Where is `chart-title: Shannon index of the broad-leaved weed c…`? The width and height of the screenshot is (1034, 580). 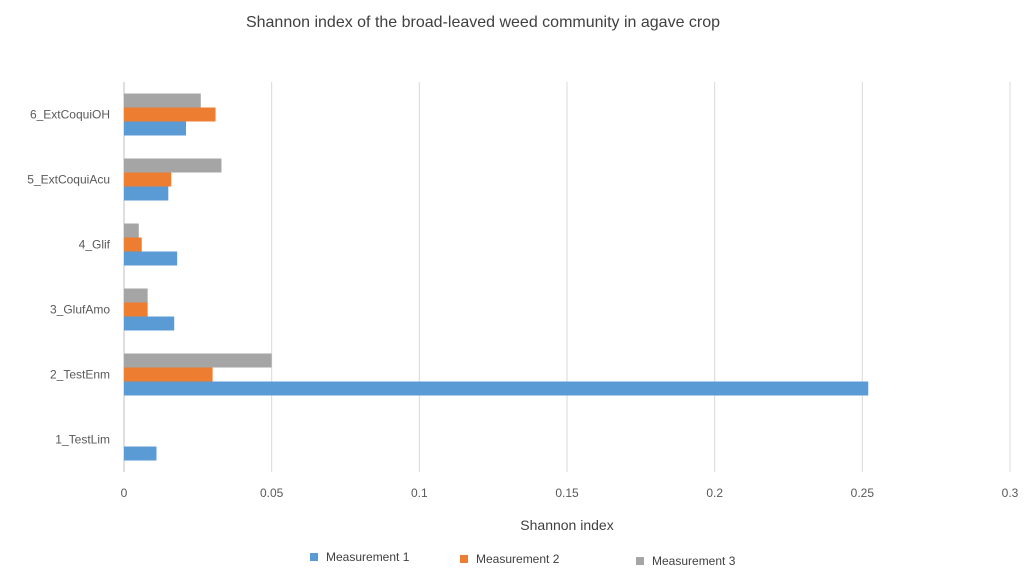 chart-title: Shannon index of the broad-leaved weed c… is located at coordinates (483, 22).